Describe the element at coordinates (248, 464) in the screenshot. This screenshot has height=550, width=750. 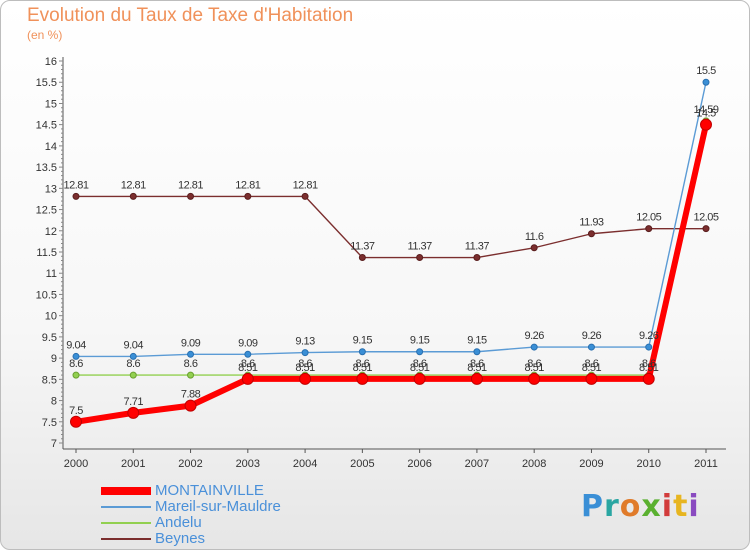
I see `x-tick-label: 2003` at that location.